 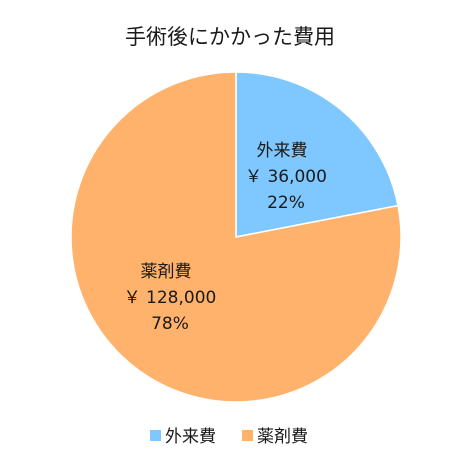 I want to click on slice-category-label-1: 外来費, so click(x=282, y=151).